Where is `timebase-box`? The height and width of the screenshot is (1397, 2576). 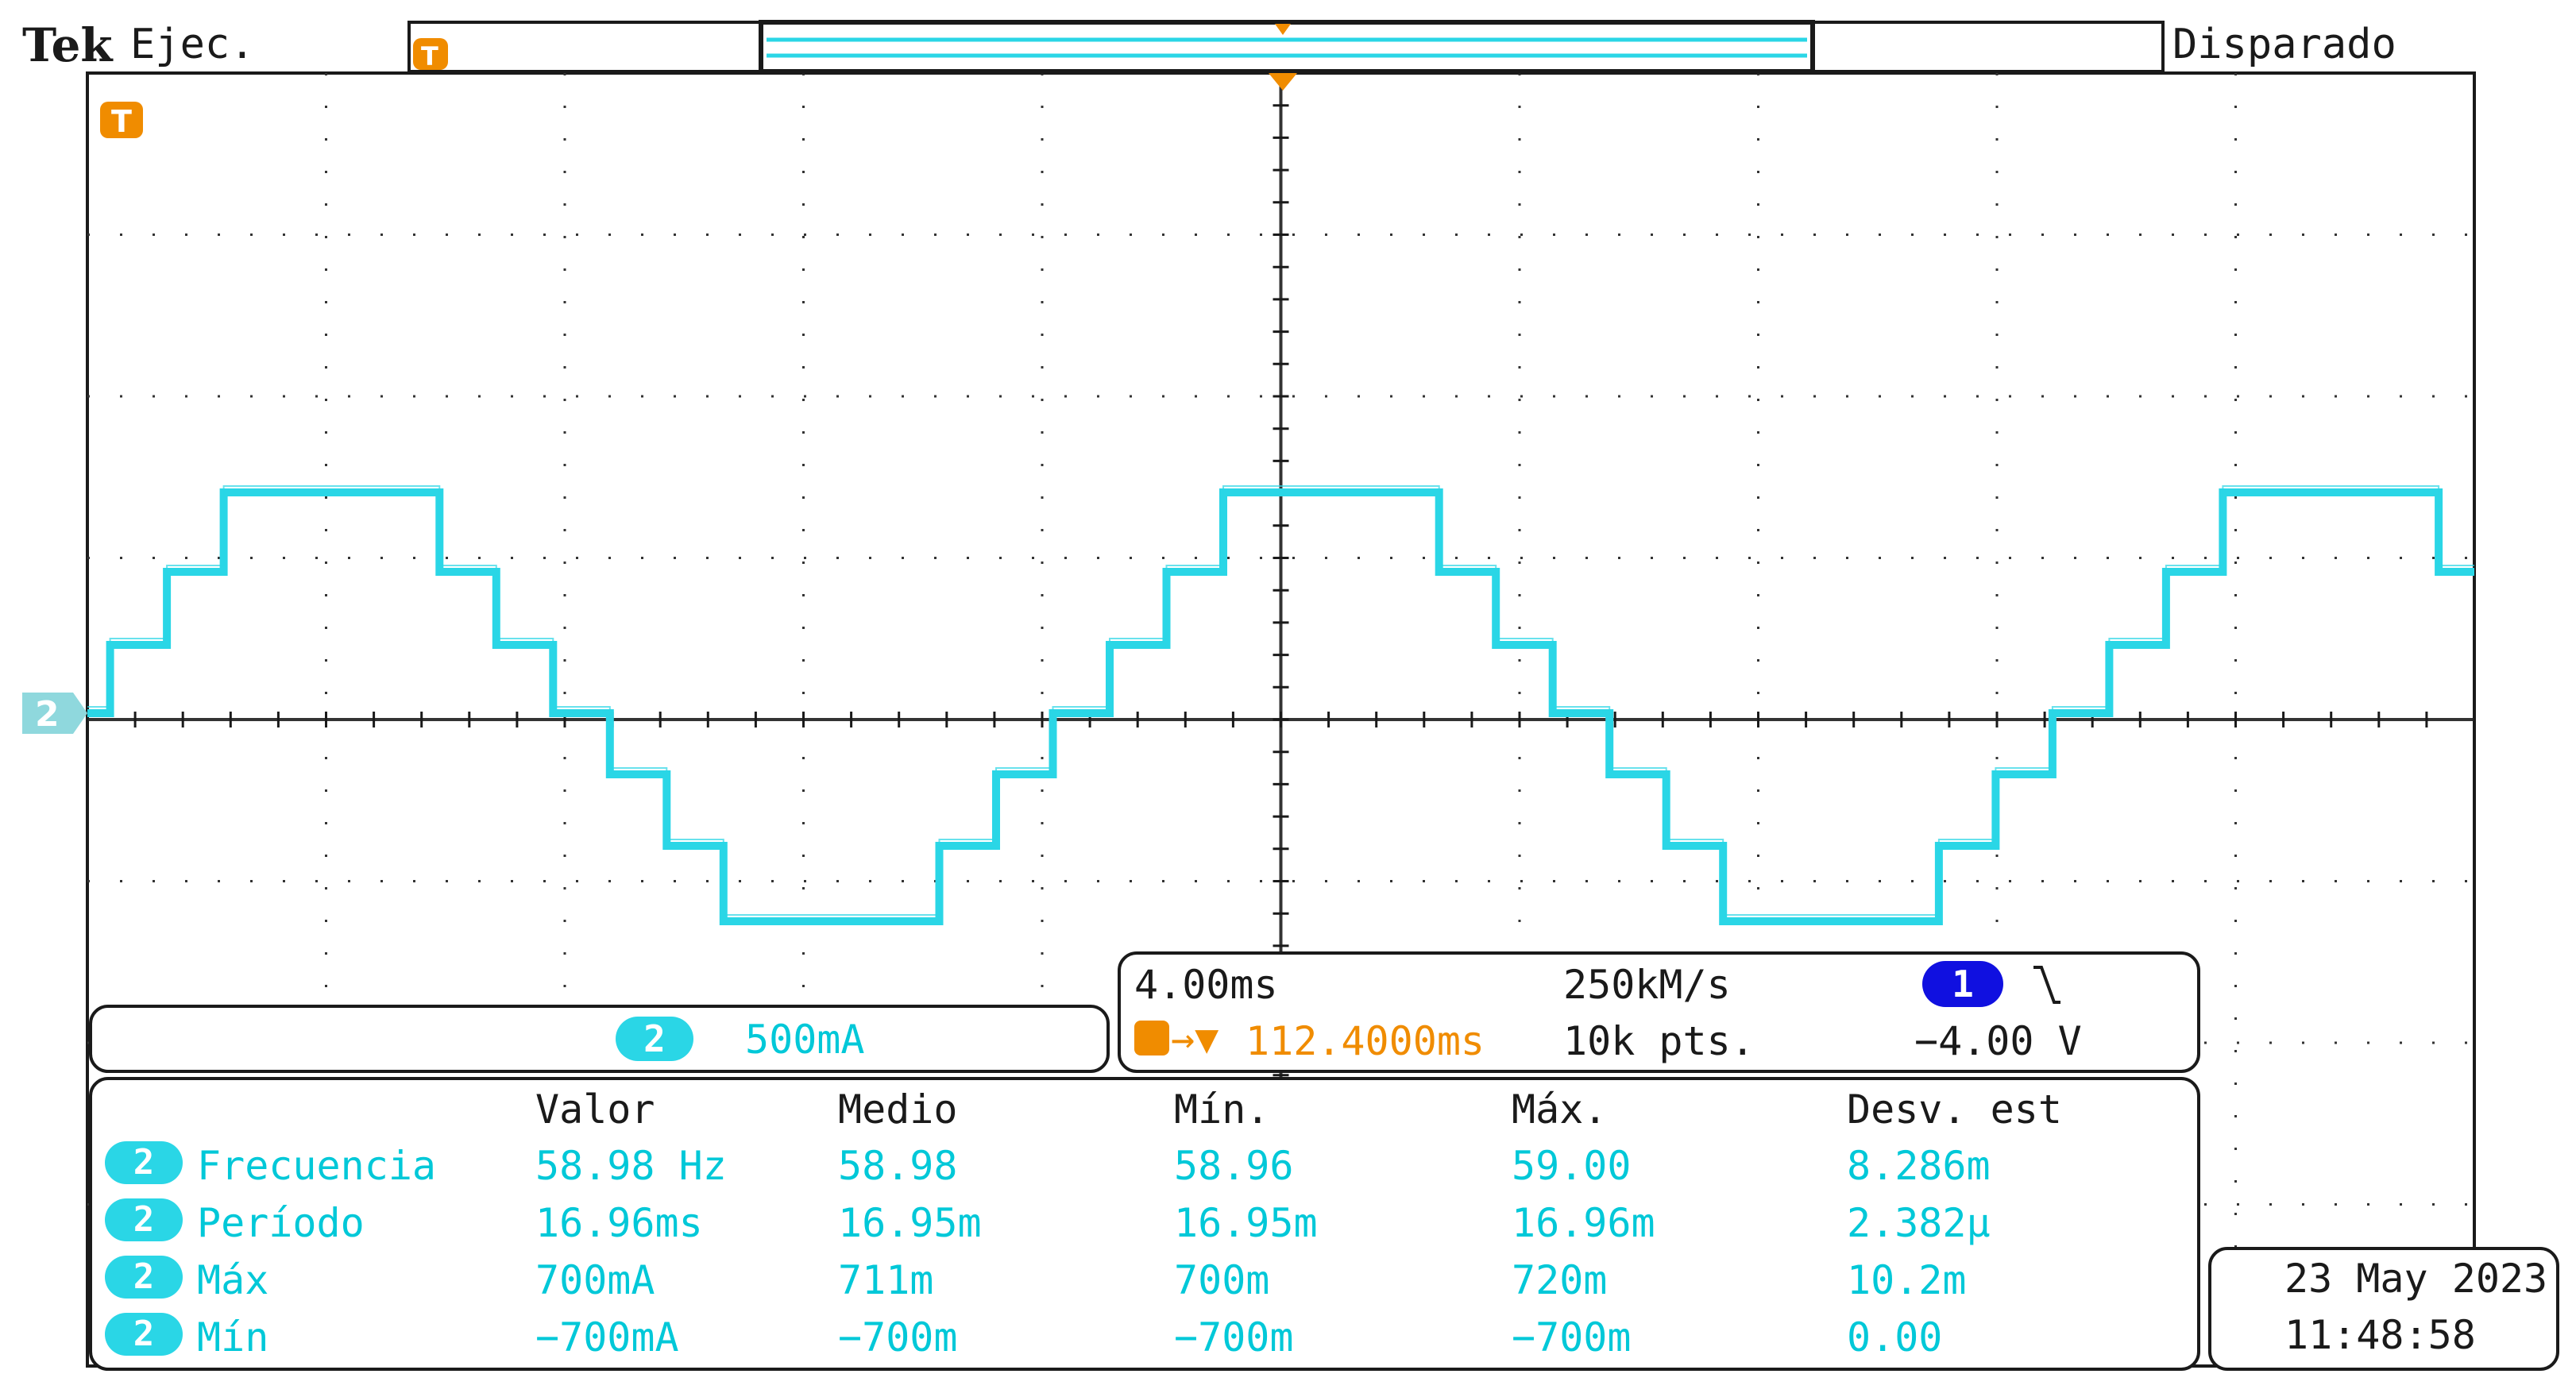
timebase-box is located at coordinates (1659, 1012).